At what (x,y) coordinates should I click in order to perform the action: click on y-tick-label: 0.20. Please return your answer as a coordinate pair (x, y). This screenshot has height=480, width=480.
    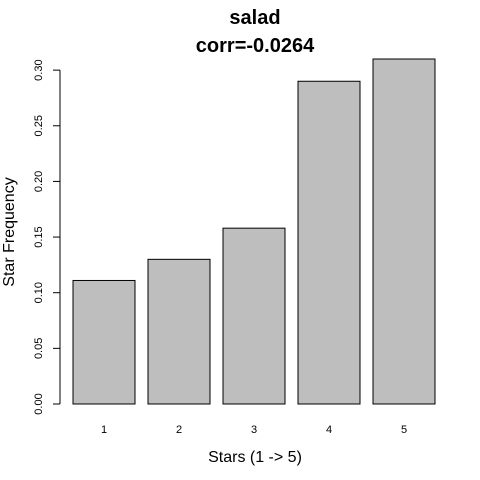
    Looking at the image, I should click on (39, 181).